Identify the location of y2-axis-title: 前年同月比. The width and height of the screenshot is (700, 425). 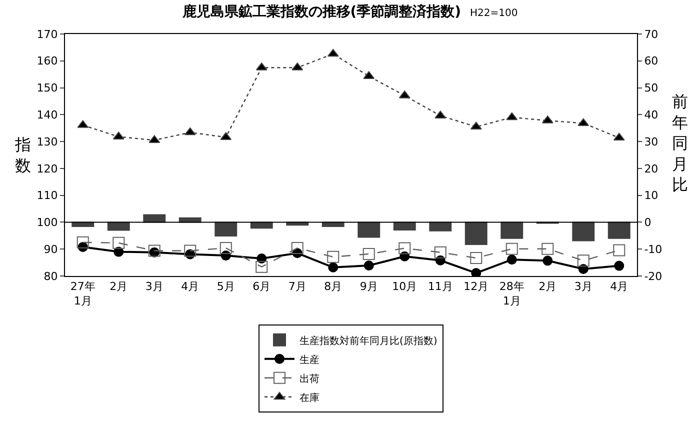
(680, 143).